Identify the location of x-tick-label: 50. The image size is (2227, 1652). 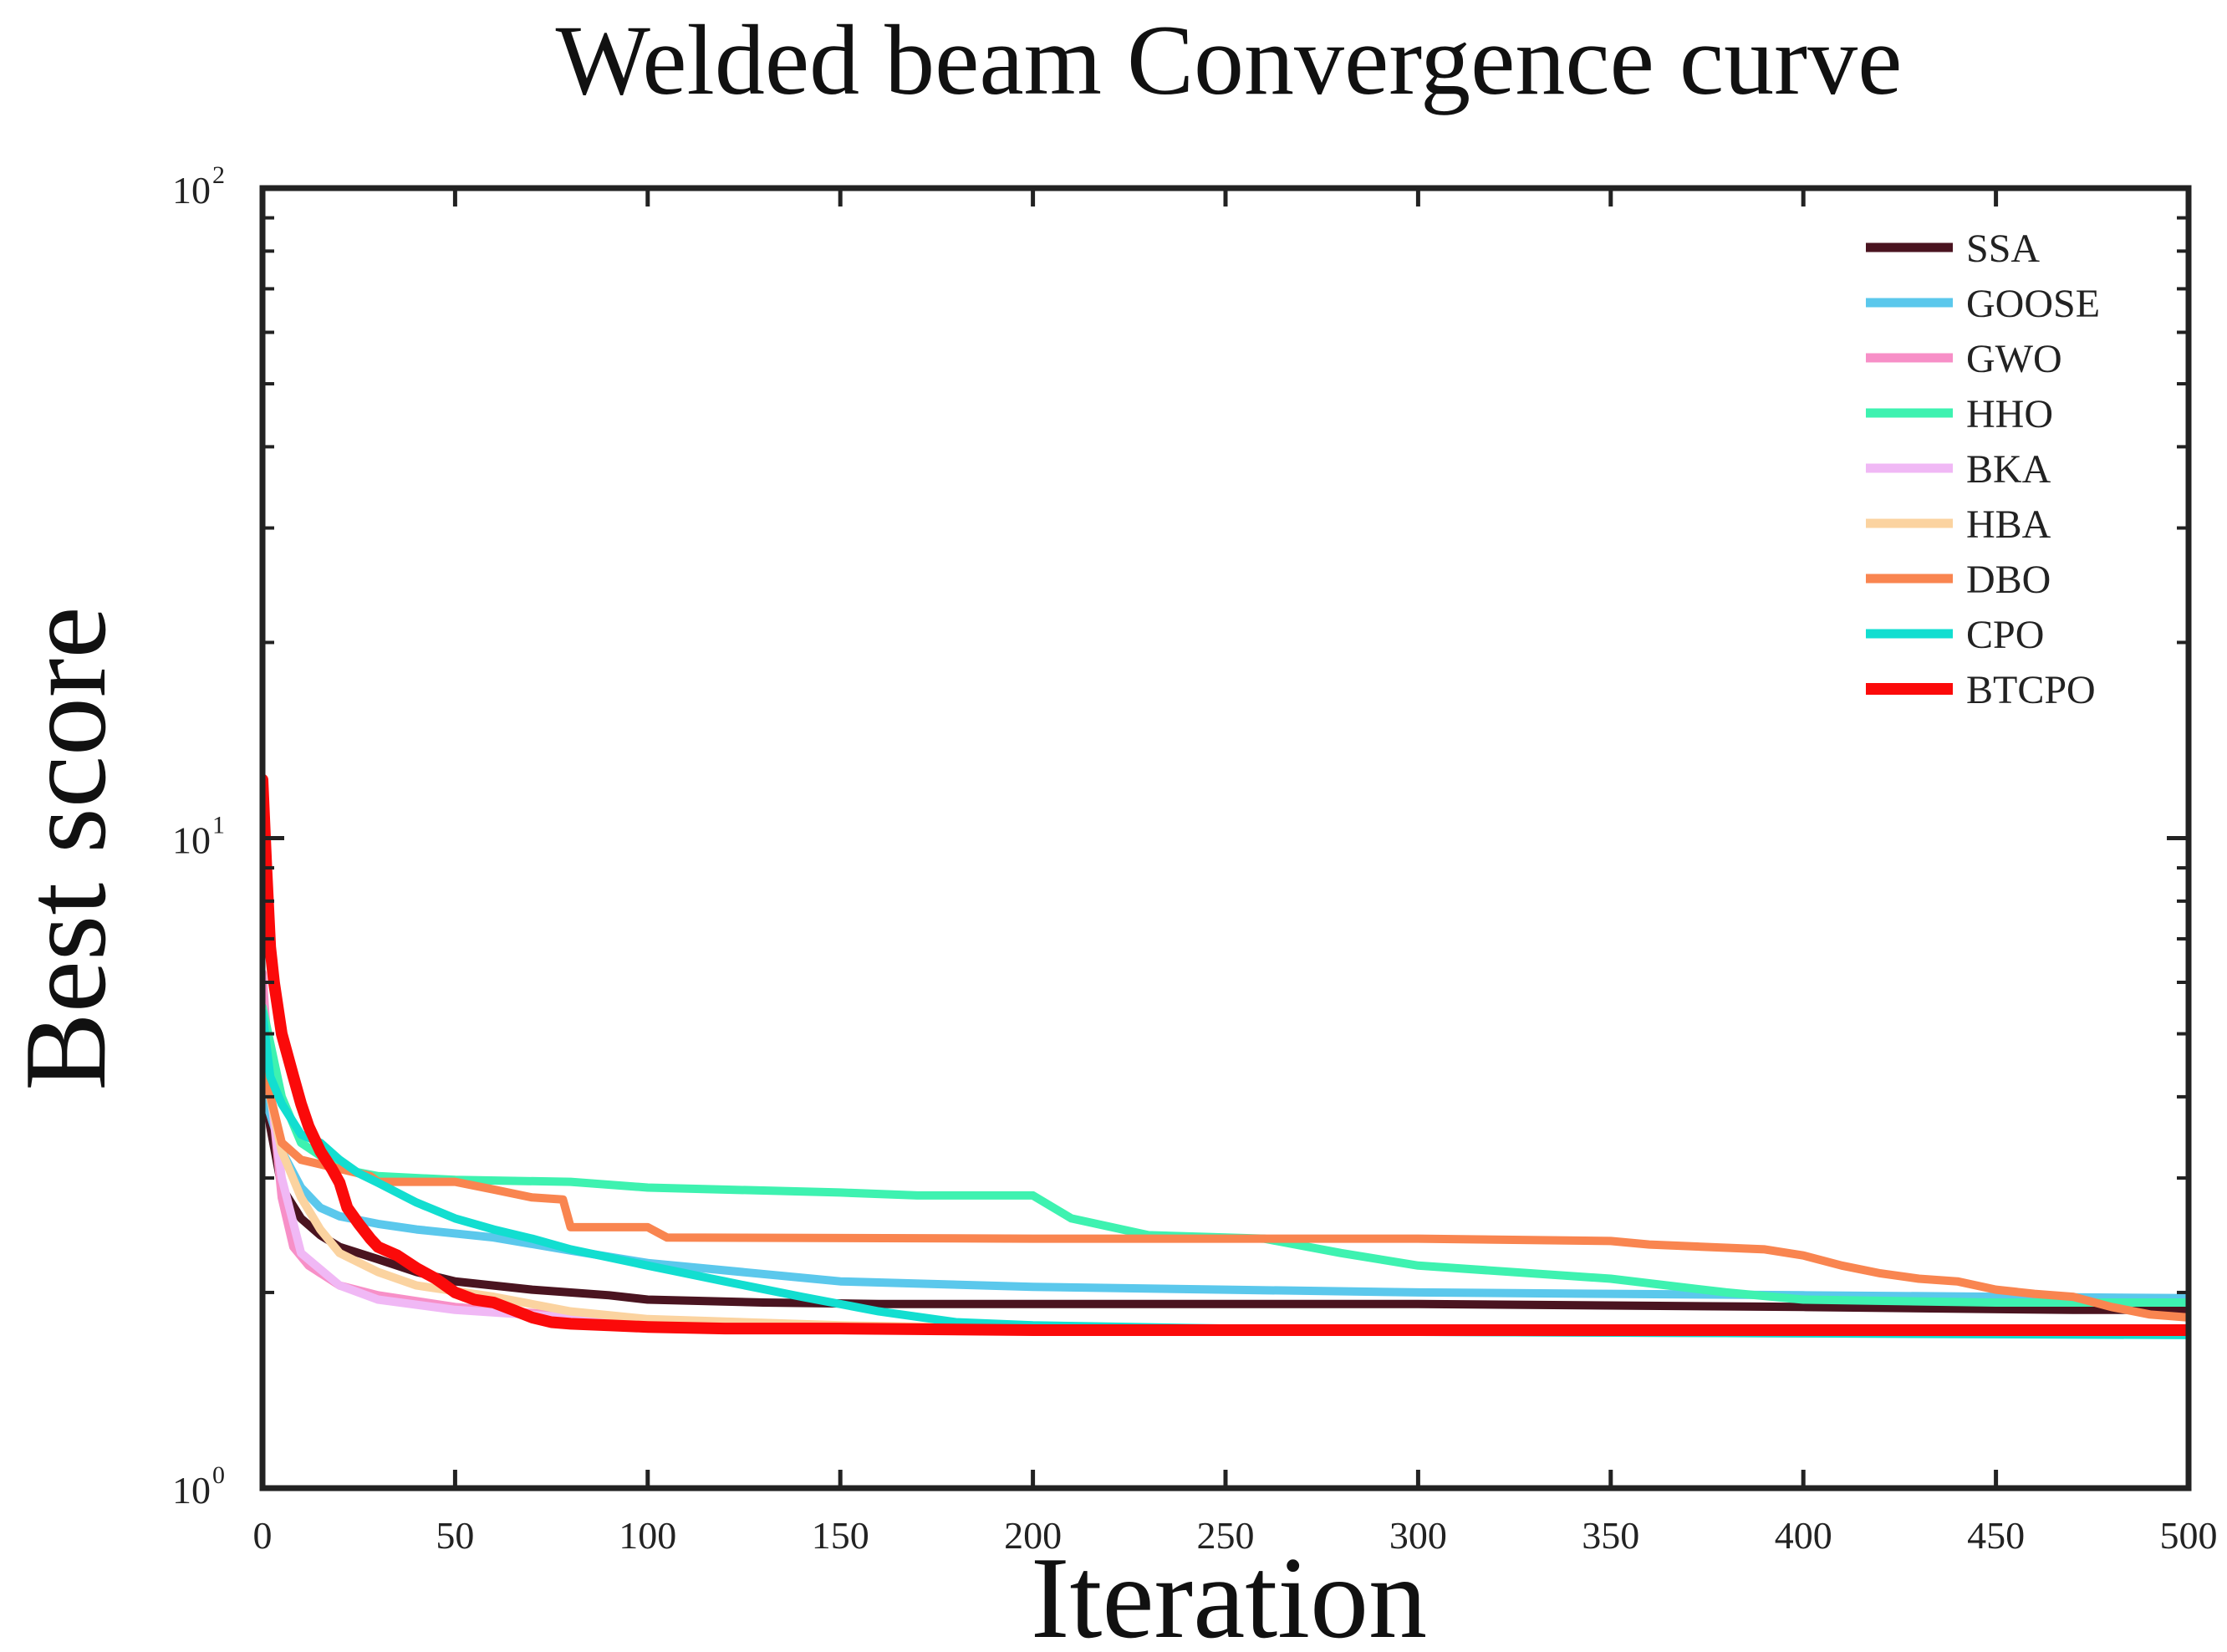
(455, 1535).